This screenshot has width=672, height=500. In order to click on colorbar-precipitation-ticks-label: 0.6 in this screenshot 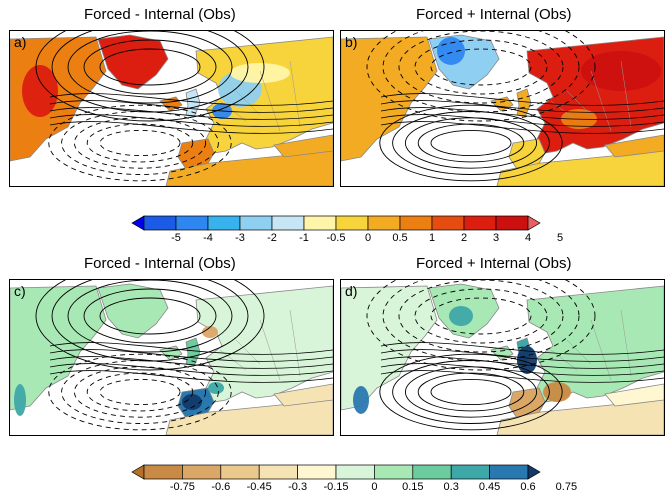, I will do `click(528, 487)`.